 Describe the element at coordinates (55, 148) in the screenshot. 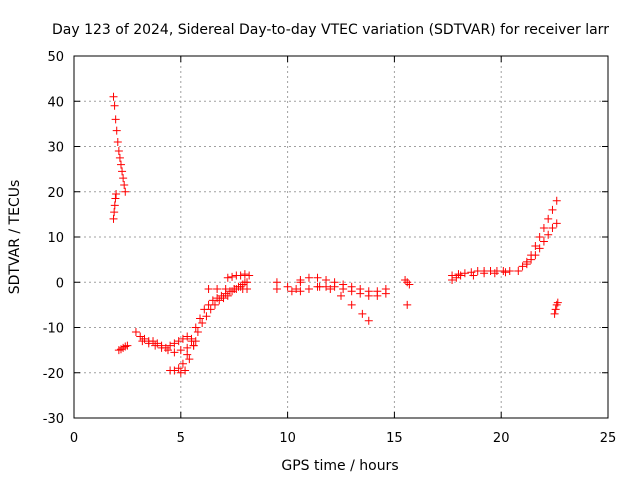

I see `y-tick-label: 30` at that location.